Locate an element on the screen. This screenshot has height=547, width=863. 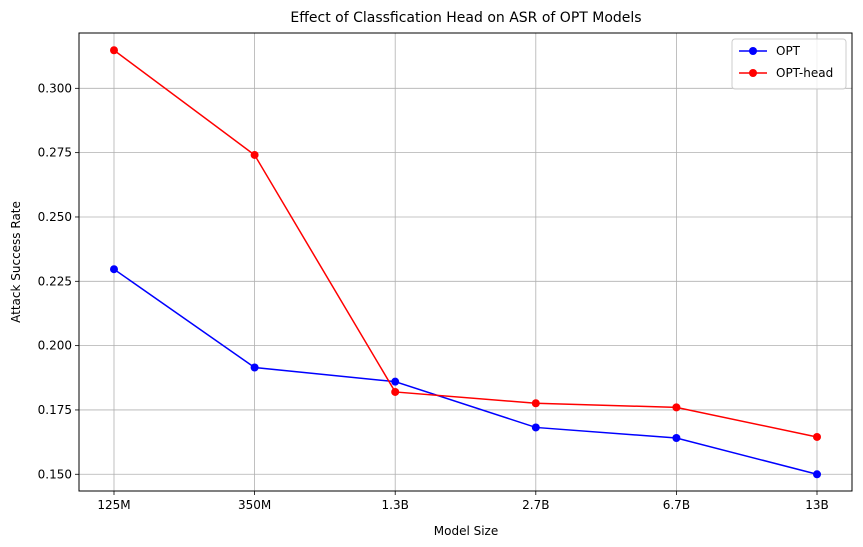
x-tick-label: 1.3B is located at coordinates (395, 505).